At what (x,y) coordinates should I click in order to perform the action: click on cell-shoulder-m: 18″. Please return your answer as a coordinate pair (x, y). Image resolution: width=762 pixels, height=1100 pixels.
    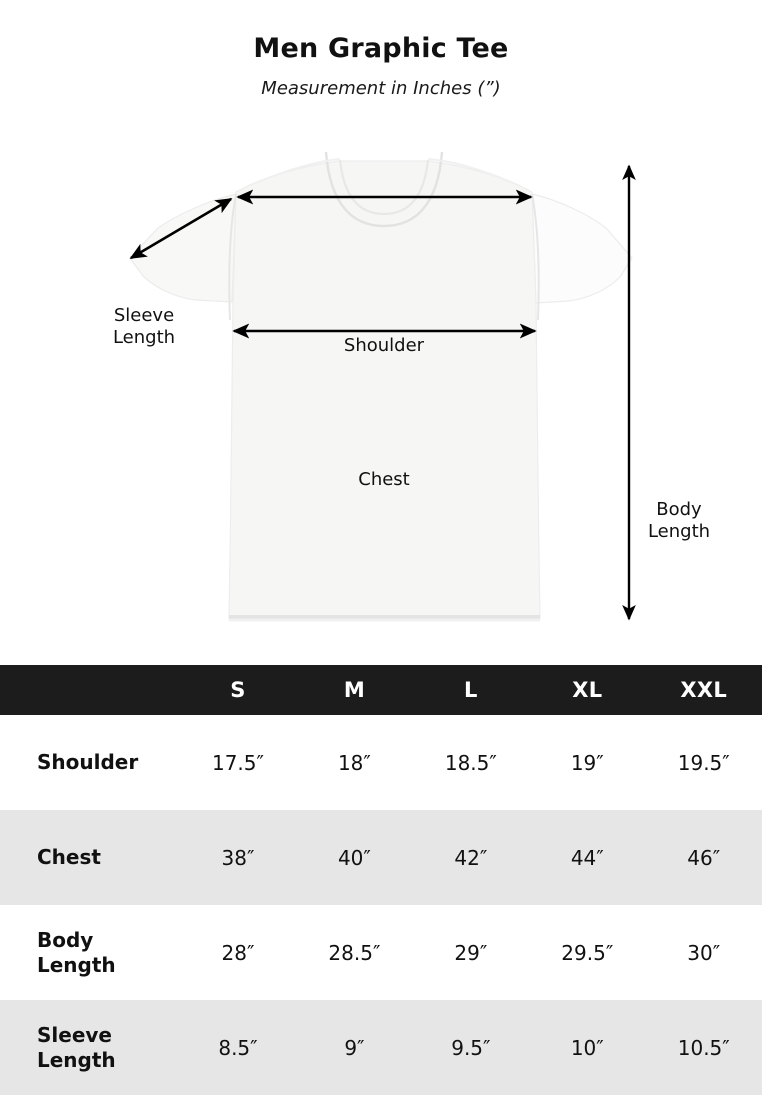
    Looking at the image, I should click on (354, 762).